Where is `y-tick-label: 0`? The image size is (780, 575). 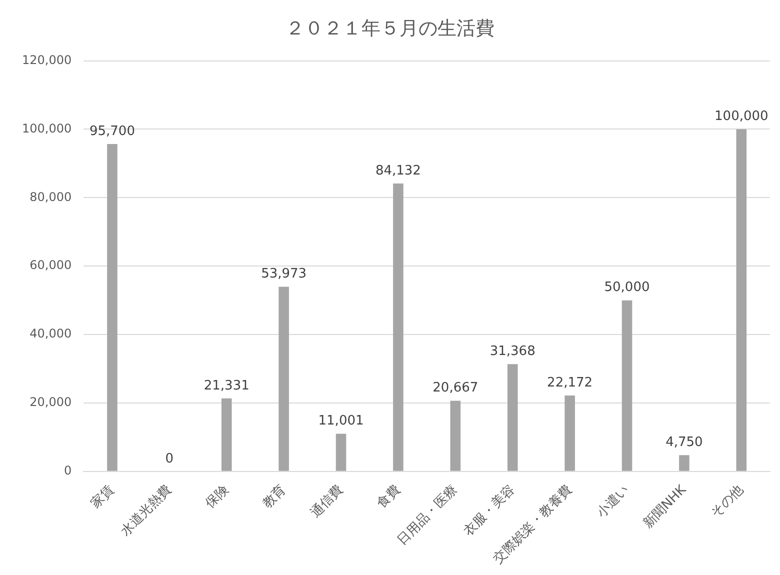
y-tick-label: 0 is located at coordinates (68, 471).